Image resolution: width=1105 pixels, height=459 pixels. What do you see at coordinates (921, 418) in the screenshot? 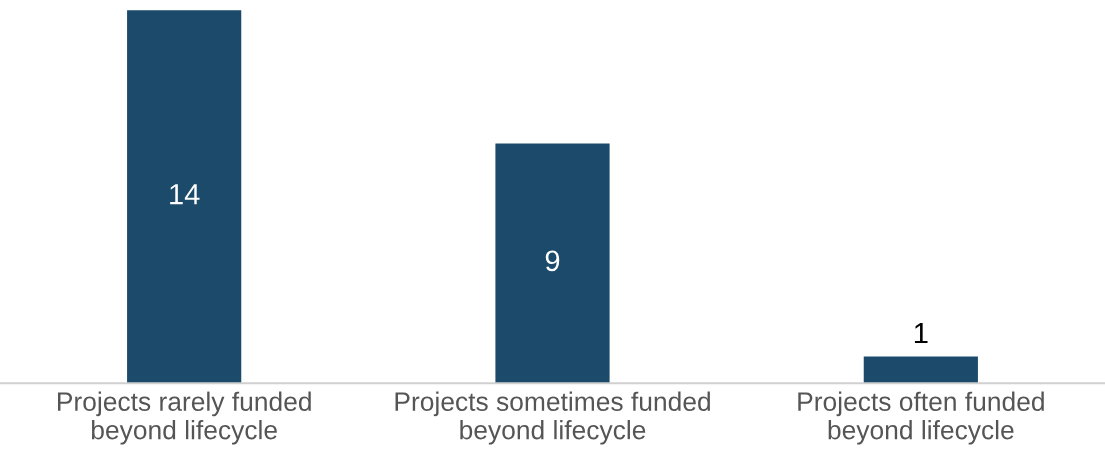
I see `x-tick-label: Projects often funded beyond lifecycle` at bounding box center [921, 418].